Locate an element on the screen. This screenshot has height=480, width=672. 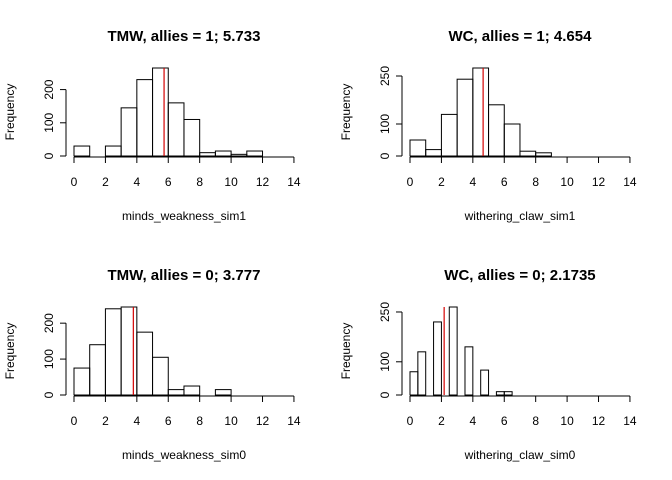
x-axis-label: minds_weakness_sim1 is located at coordinates (184, 216).